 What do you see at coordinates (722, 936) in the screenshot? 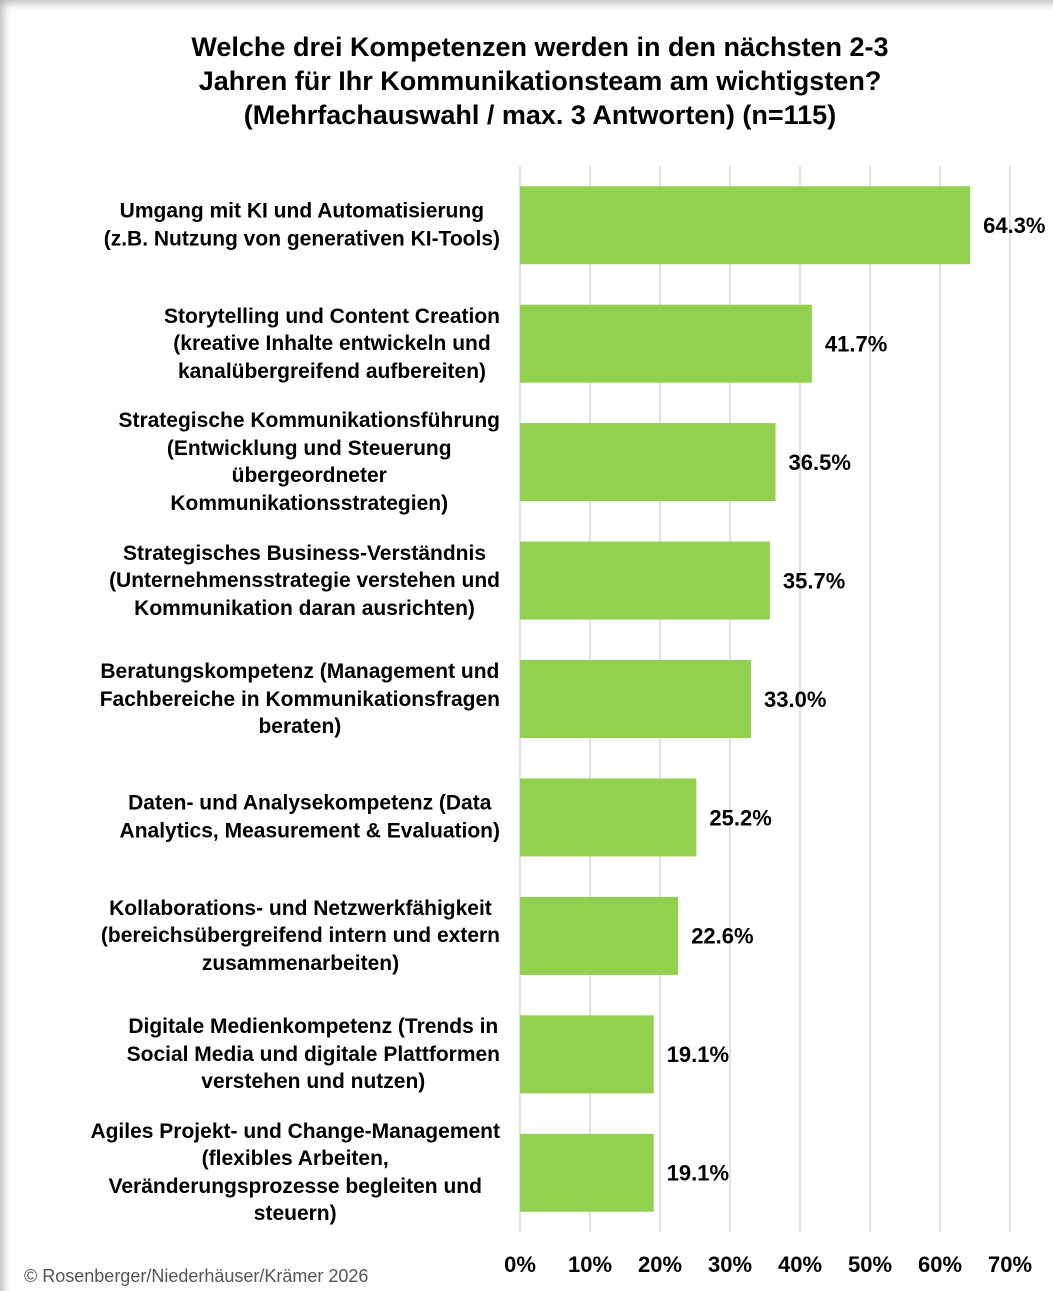
I see `value-label: 22.6%` at bounding box center [722, 936].